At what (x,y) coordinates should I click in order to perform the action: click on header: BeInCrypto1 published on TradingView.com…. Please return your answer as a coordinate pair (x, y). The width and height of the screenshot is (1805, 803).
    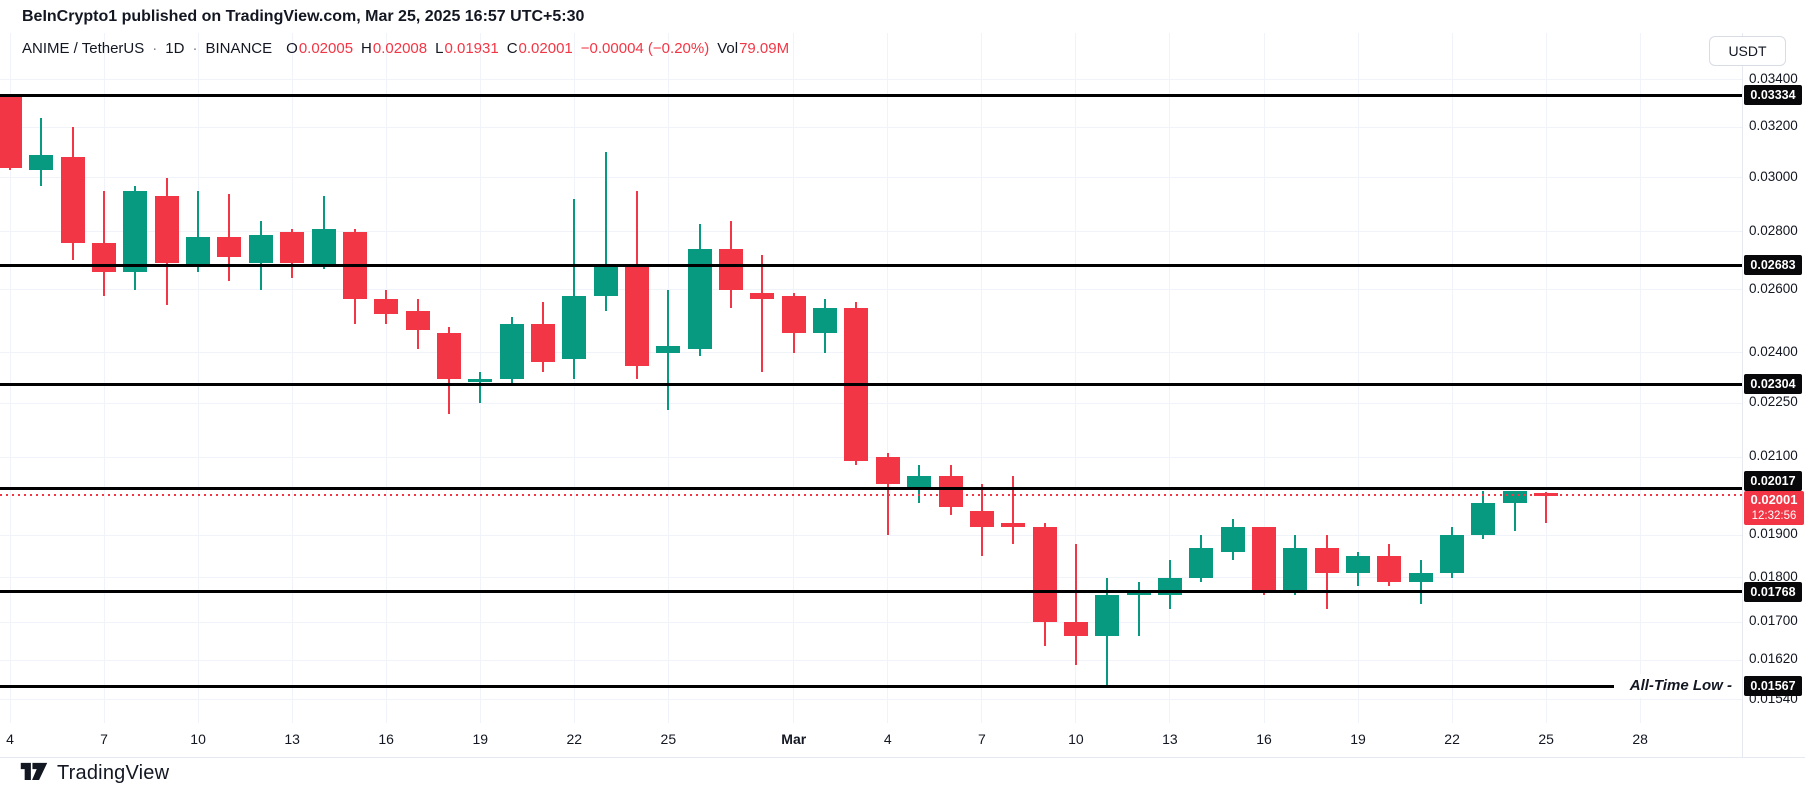
    Looking at the image, I should click on (902, 16).